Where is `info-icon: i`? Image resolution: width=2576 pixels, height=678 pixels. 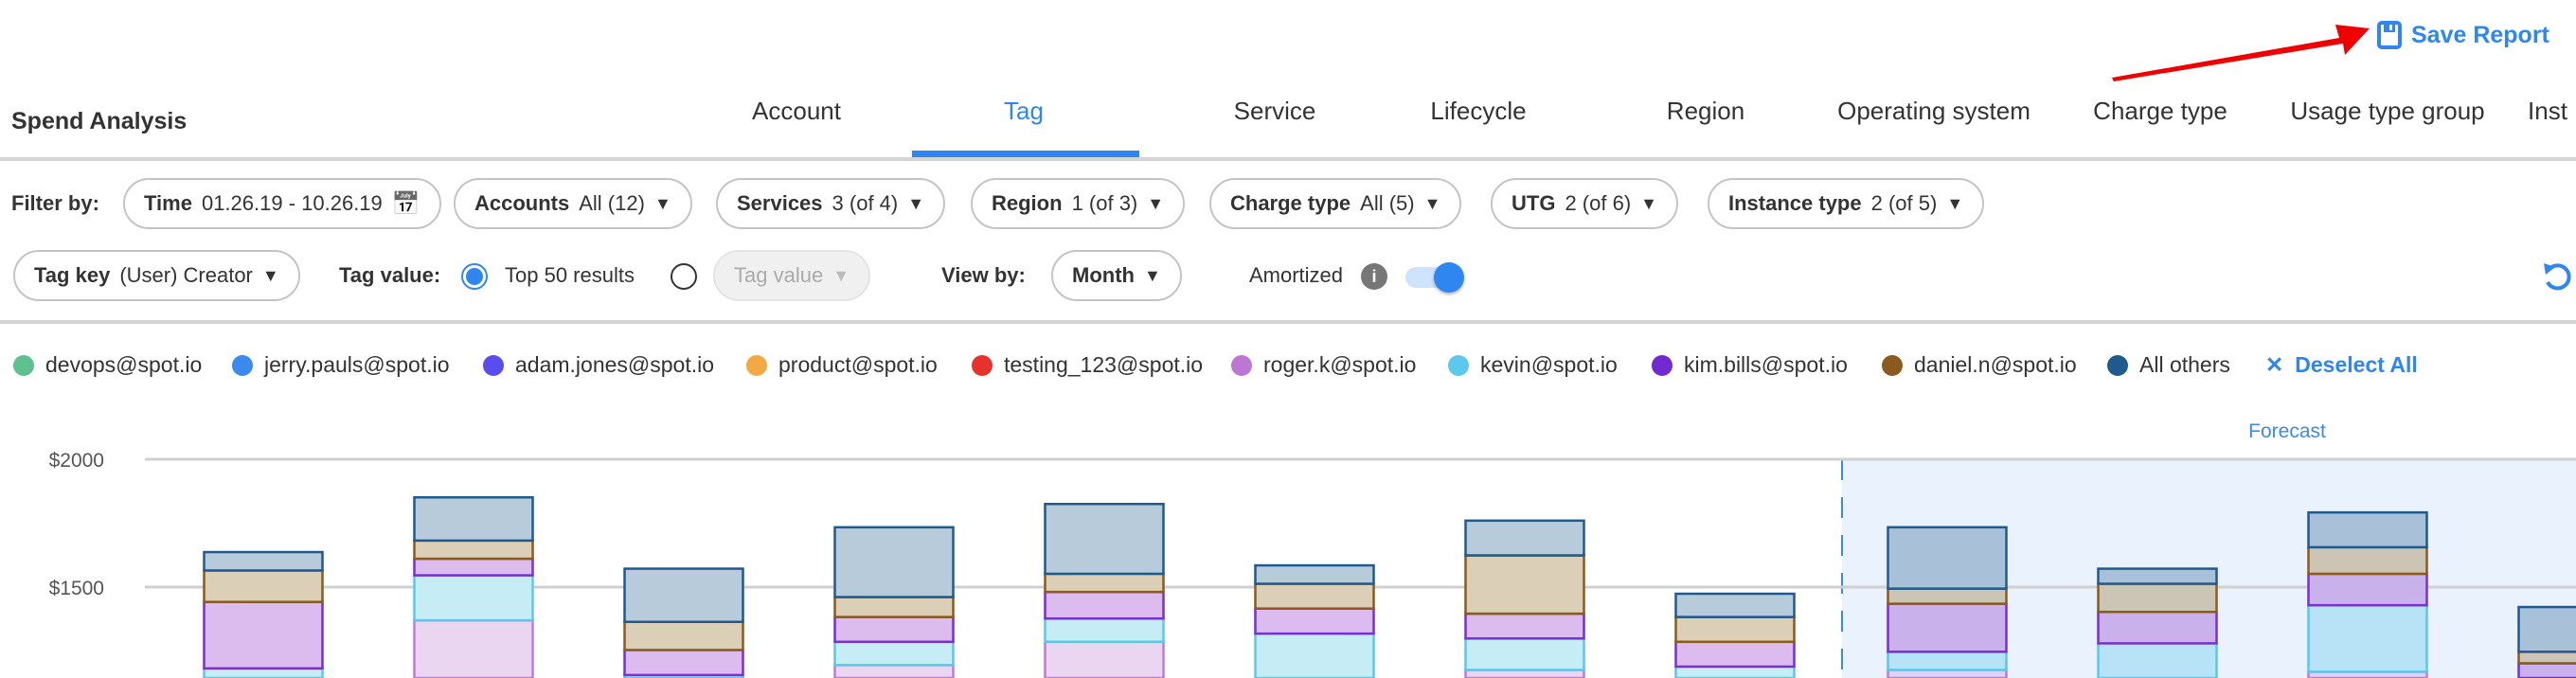
info-icon: i is located at coordinates (1374, 276).